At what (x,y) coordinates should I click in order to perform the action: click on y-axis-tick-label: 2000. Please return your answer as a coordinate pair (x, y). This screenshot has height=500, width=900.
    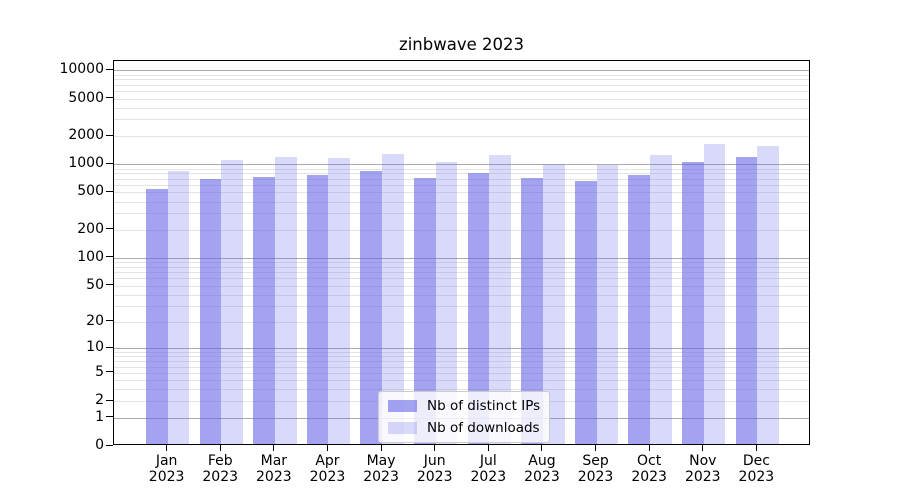
    Looking at the image, I should click on (86, 135).